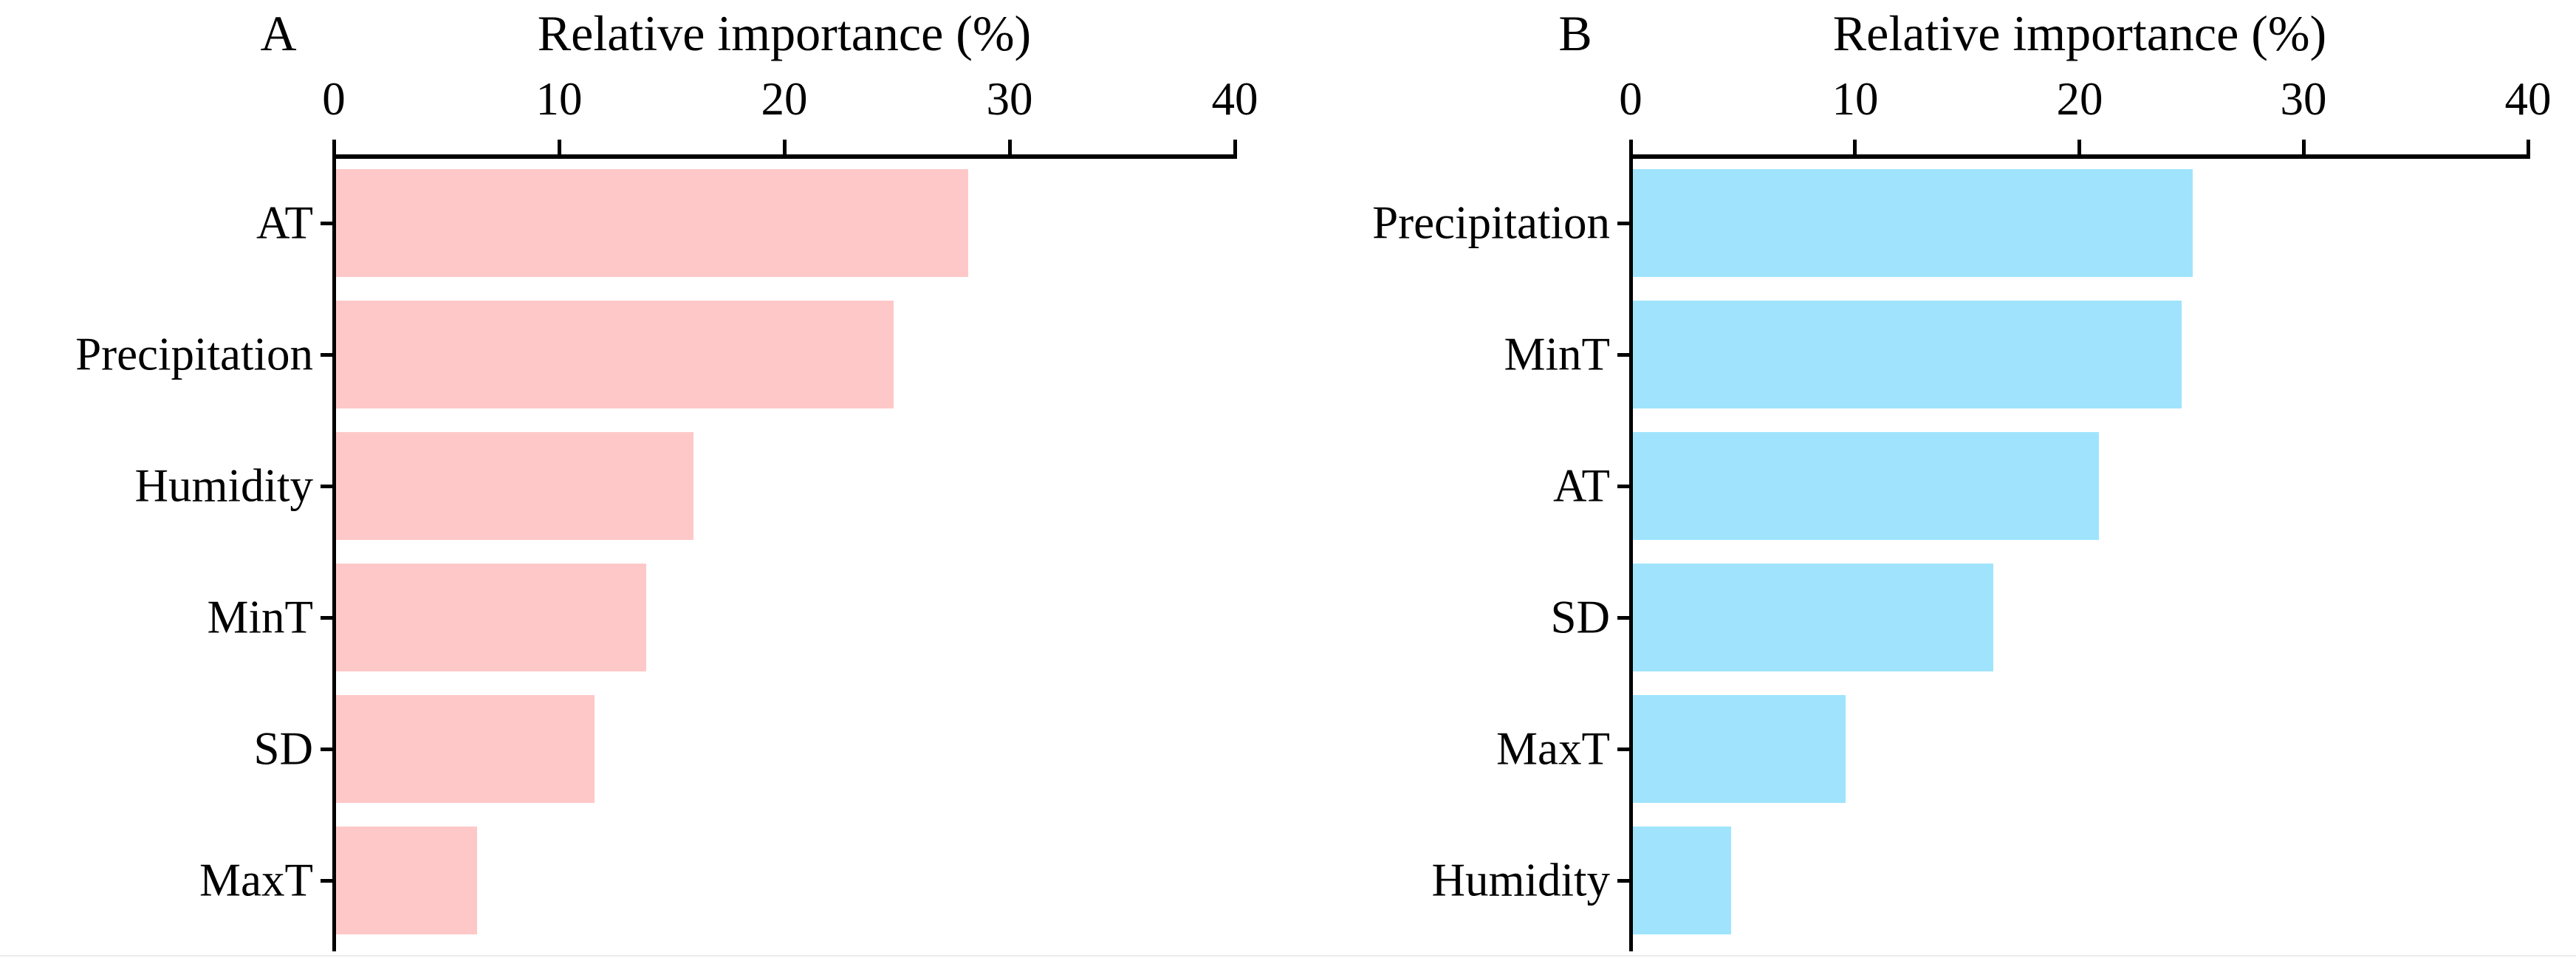  Describe the element at coordinates (1575, 33) in the screenshot. I see `panel-b-label: B` at that location.